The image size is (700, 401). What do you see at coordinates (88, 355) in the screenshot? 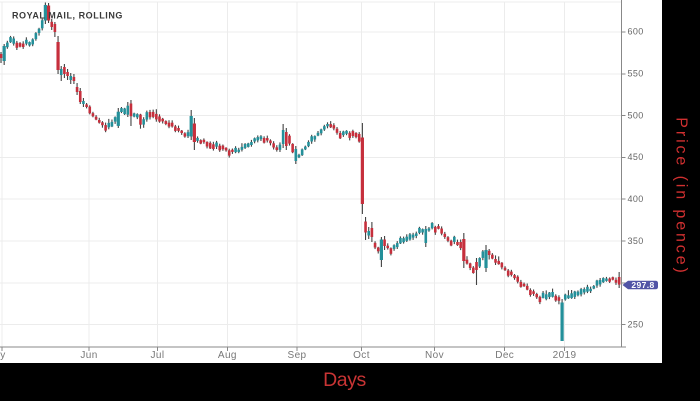
I see `svg-text: Jun` at bounding box center [88, 355].